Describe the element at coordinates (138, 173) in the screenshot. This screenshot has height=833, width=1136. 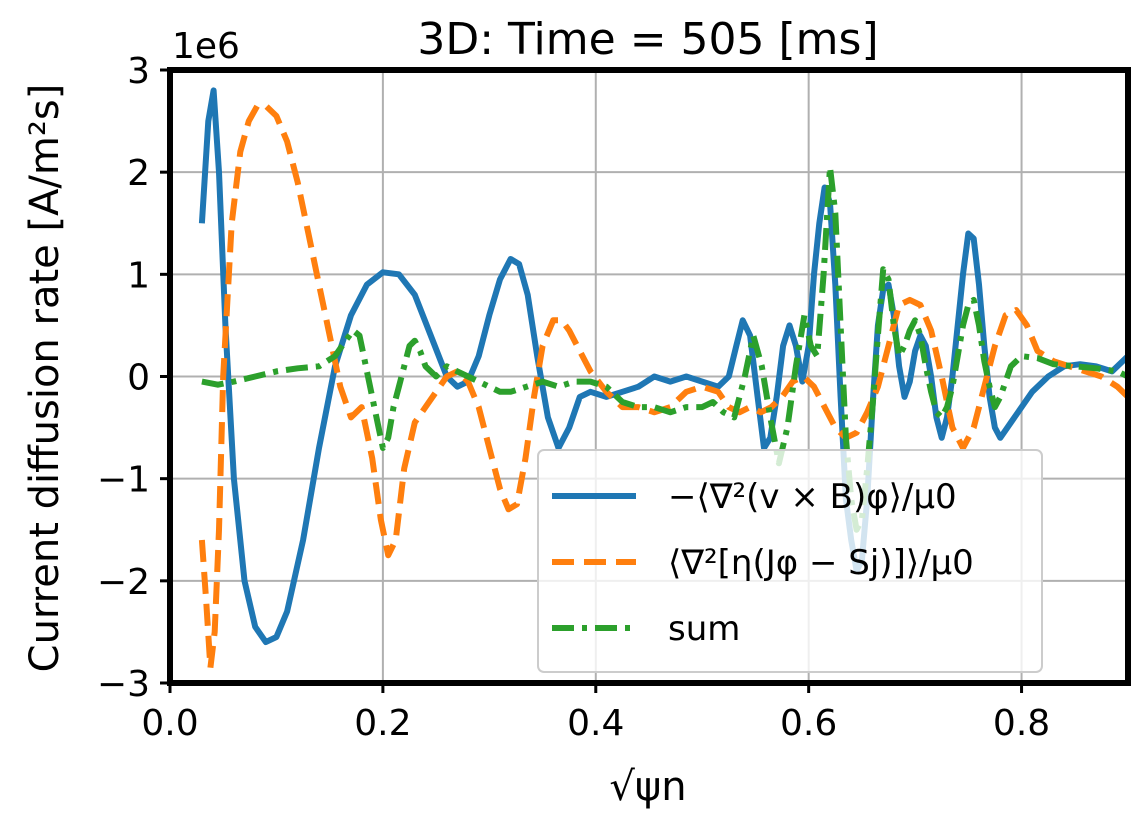
I see `y-tick-label: 2` at that location.